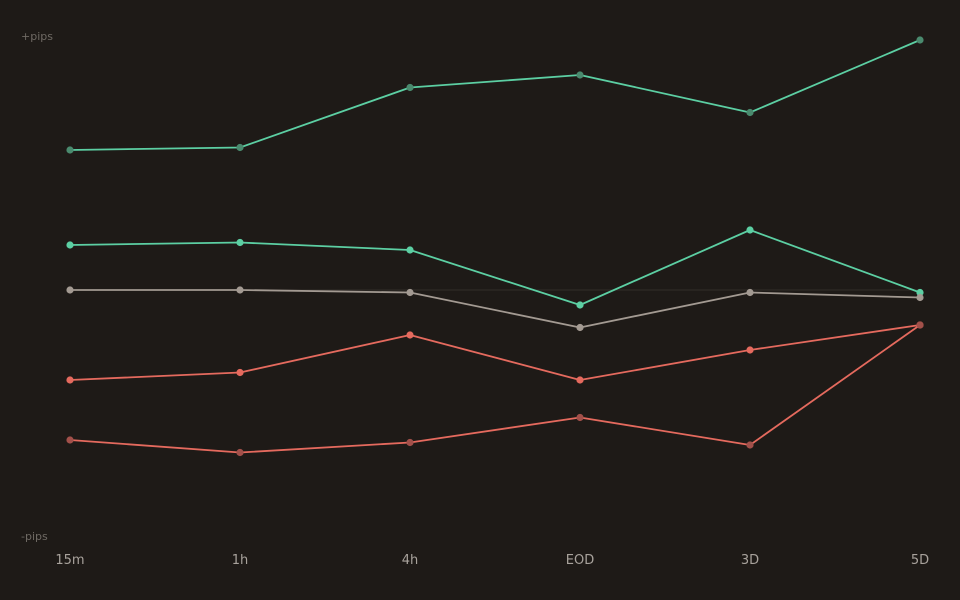  Describe the element at coordinates (70, 150) in the screenshot. I see `series-1-point-15m` at that location.